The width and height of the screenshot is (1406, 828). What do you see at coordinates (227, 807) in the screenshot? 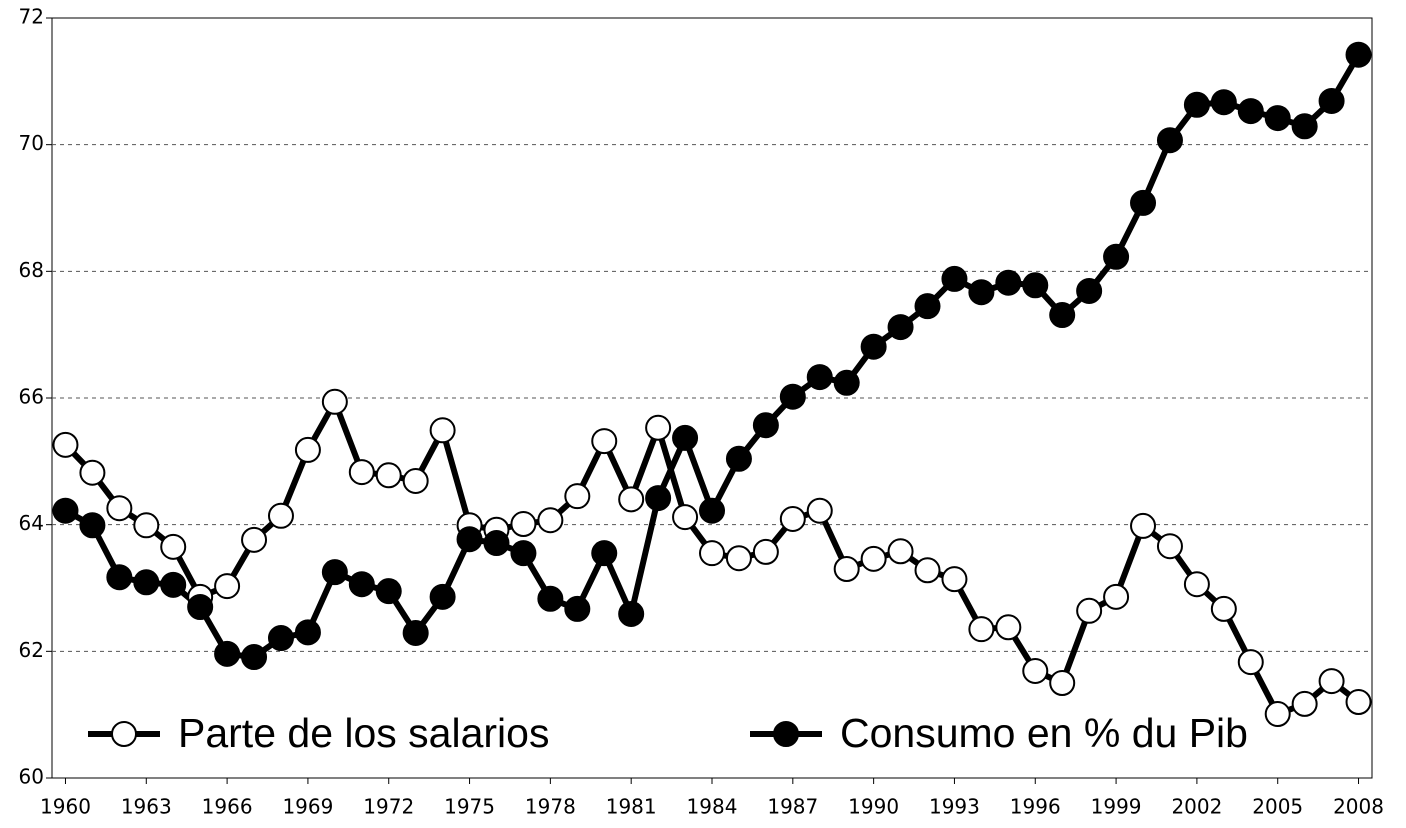
I see `x-tick-label: 1966` at bounding box center [227, 807].